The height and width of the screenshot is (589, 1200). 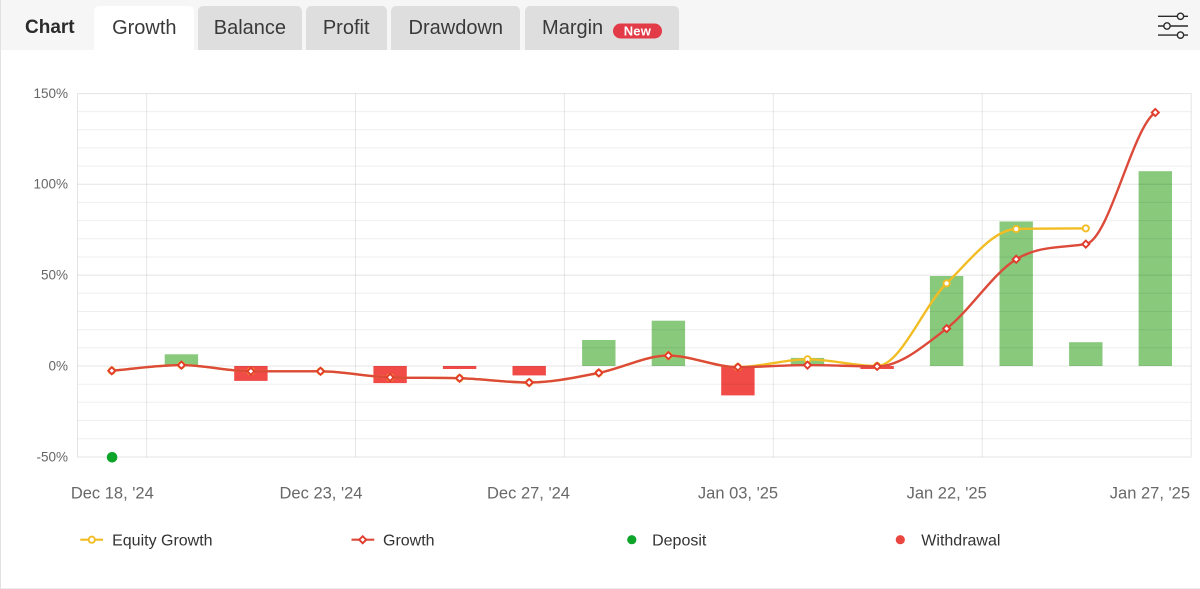 What do you see at coordinates (679, 540) in the screenshot?
I see `svg-text: Deposit` at bounding box center [679, 540].